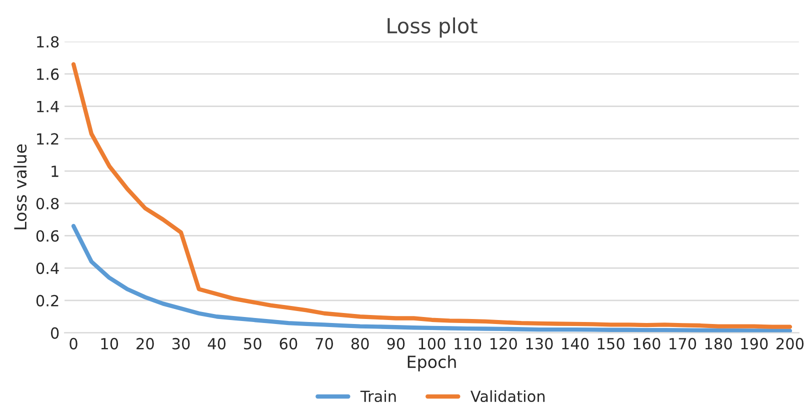 The image size is (807, 416). I want to click on y-tick-label: 1.6, so click(48, 74).